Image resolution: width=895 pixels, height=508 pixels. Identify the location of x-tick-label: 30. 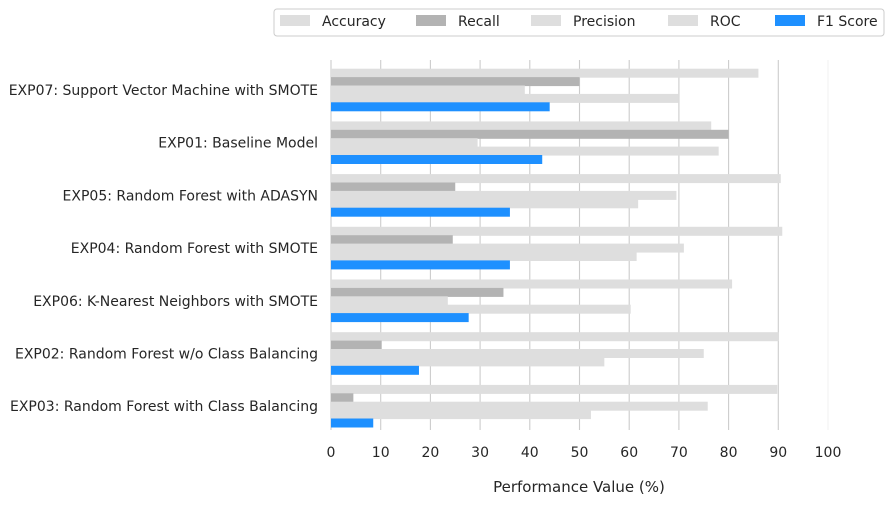
(480, 453).